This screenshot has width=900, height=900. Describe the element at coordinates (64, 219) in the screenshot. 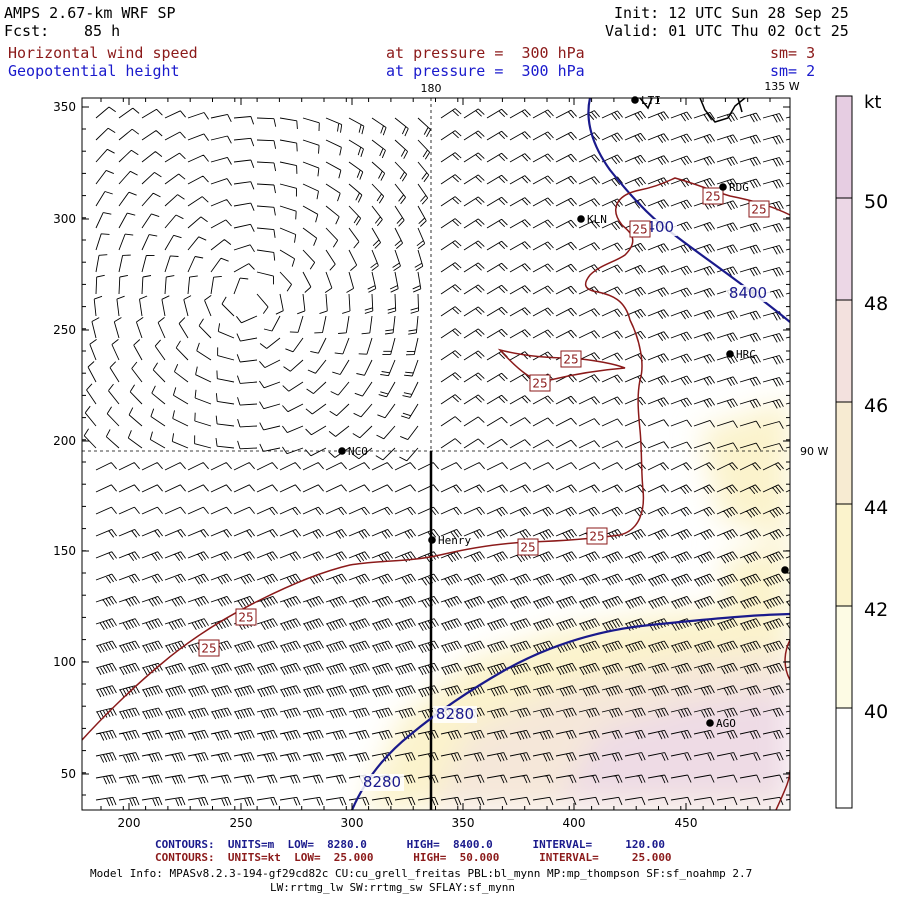

I see `y-tick-label: 300` at that location.